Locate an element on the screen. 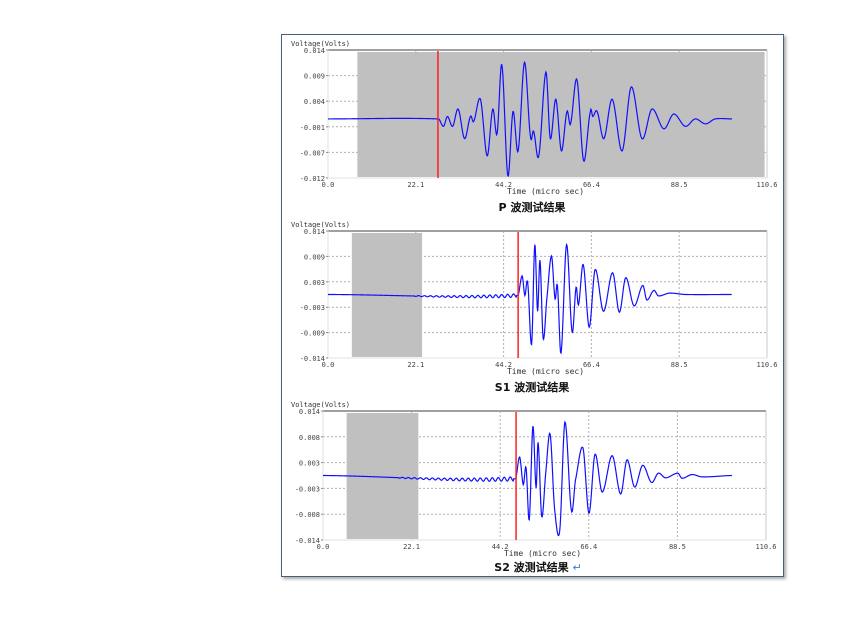 Image resolution: width=857 pixels, height=620 pixels. y-tick-label: 0.008 is located at coordinates (309, 438).